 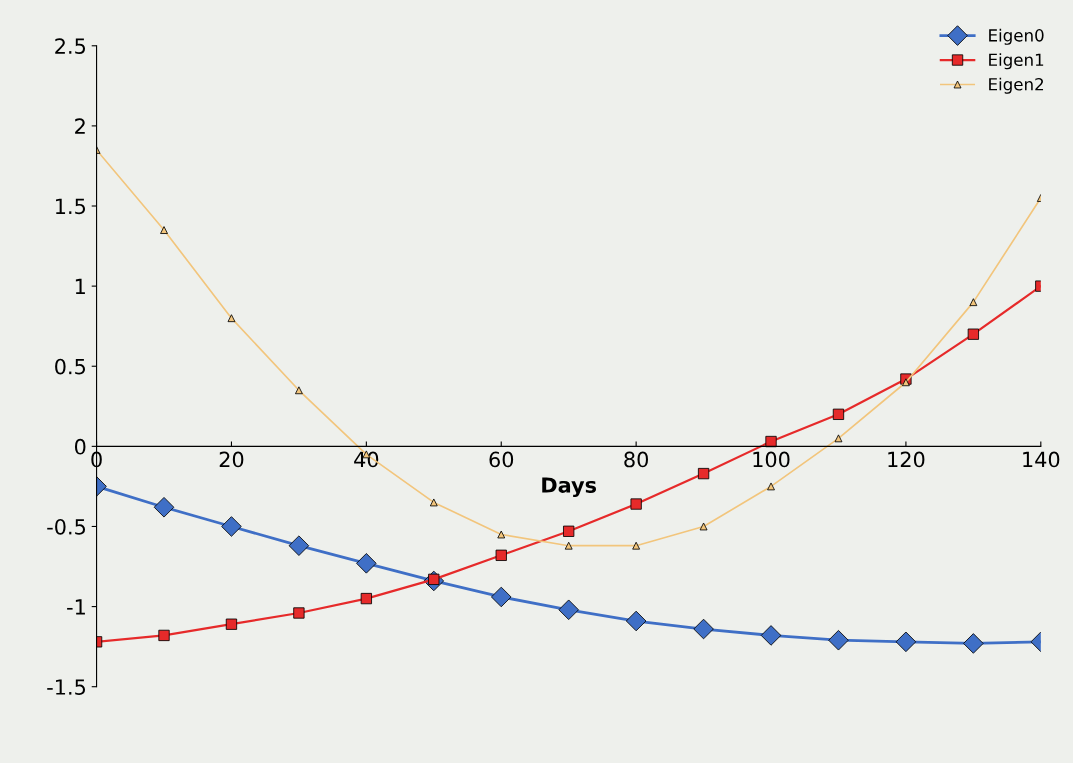 What do you see at coordinates (66, 687) in the screenshot?
I see `y-tick-label: -1.5` at bounding box center [66, 687].